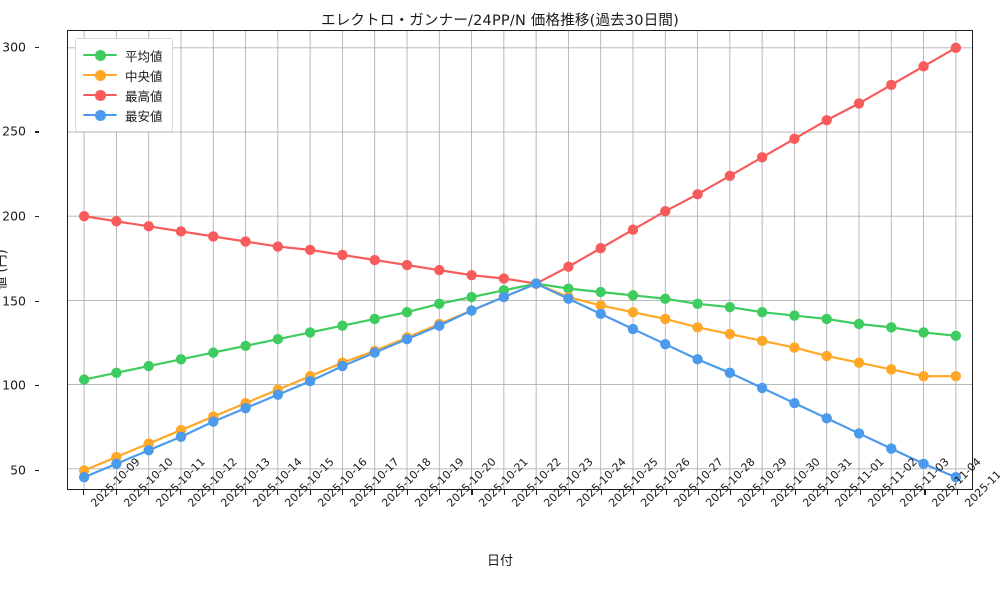 This screenshot has height=600, width=1000. What do you see at coordinates (14, 385) in the screenshot?
I see `y-tick-label: 100` at bounding box center [14, 385].